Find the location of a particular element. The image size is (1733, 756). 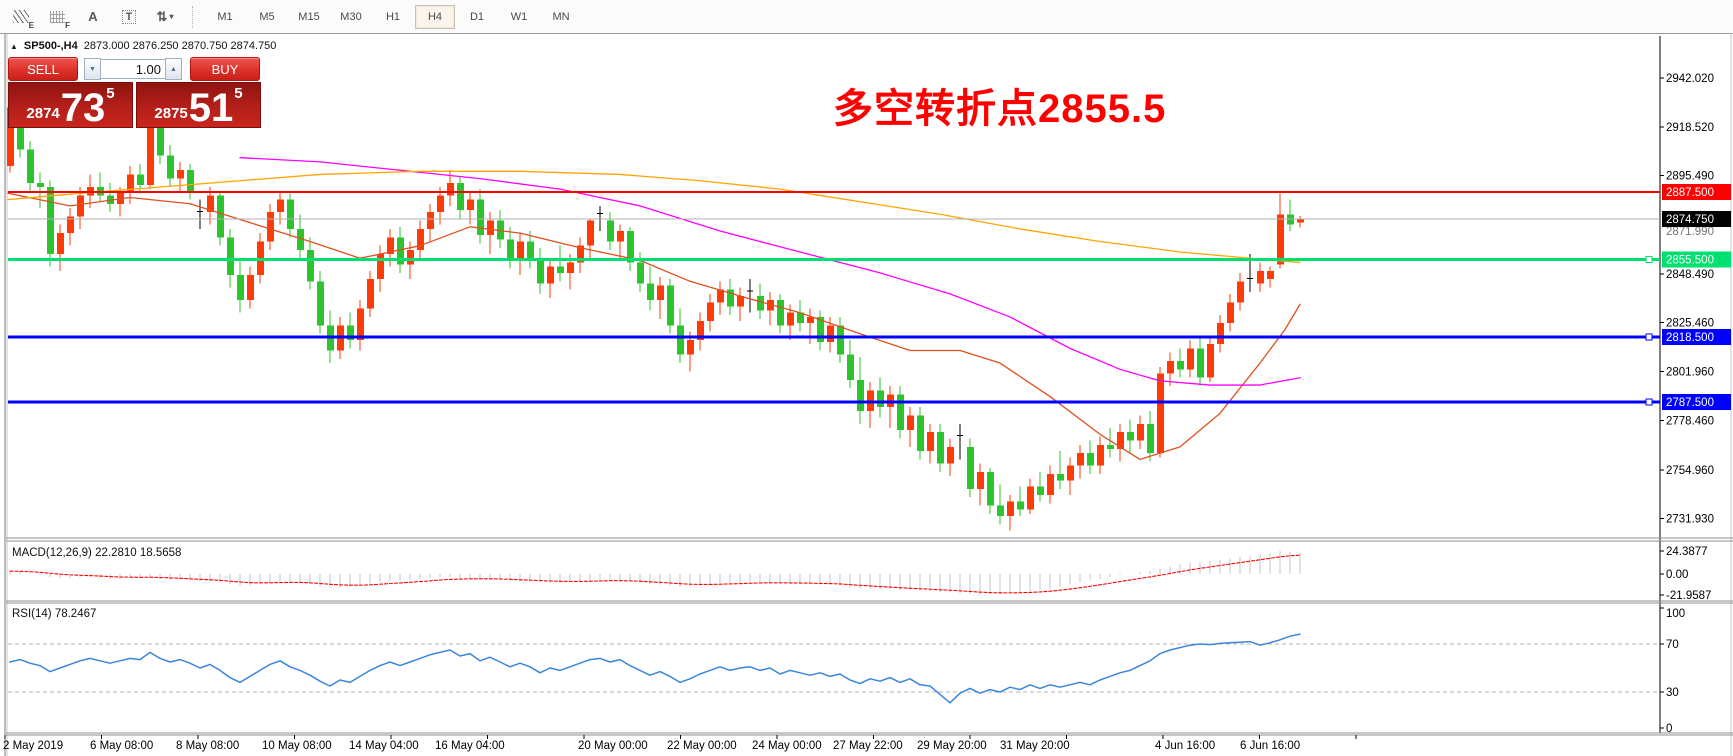

toolbar: E F A T ⇅ ▾ M1 M5 M15 M30 H1 H4 D1 W1 MN is located at coordinates (866, 17).